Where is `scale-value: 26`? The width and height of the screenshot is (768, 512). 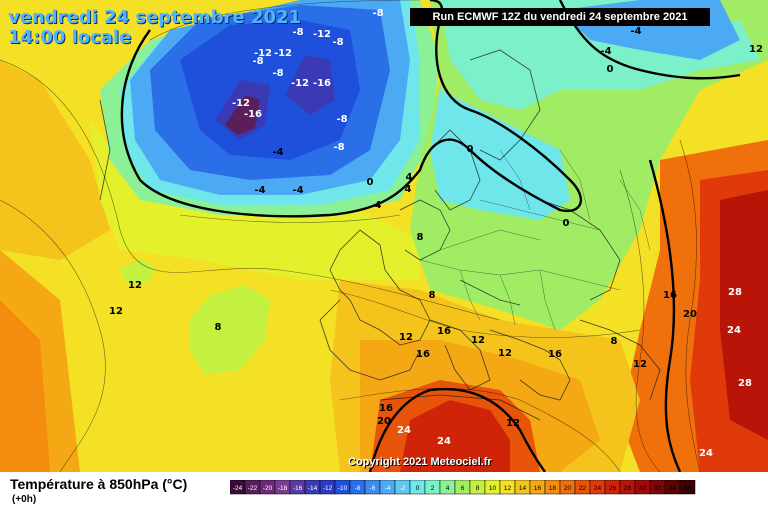 scale-value: 26 is located at coordinates (613, 488).